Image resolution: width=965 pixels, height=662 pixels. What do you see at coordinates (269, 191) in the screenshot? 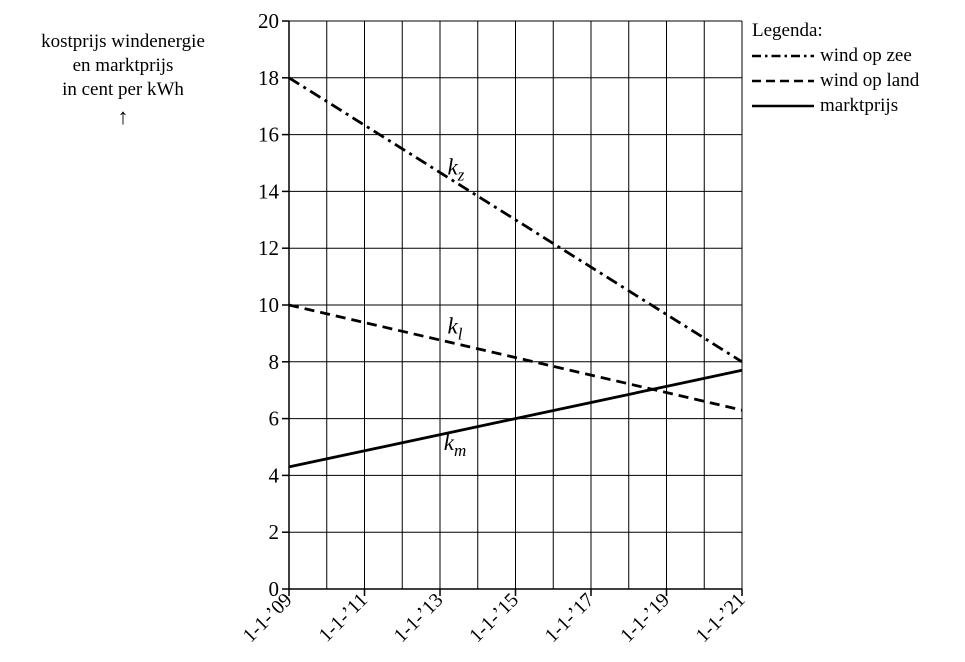
I see `y-tick-label: 14` at bounding box center [269, 191].